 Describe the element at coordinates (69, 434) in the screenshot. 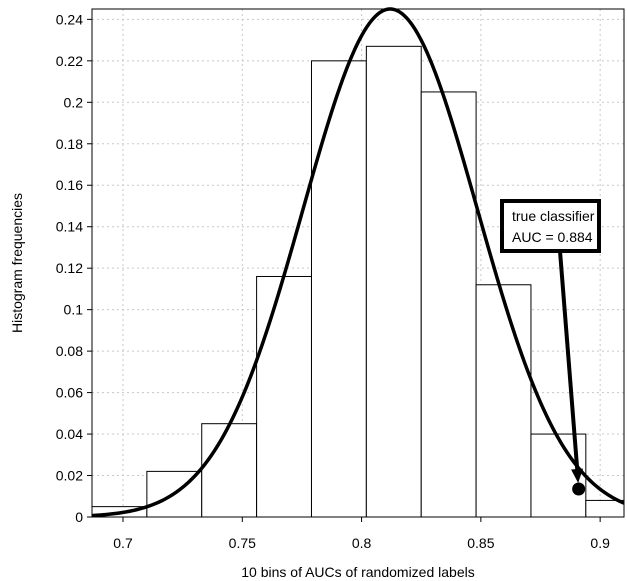

I see `y-tick-label: 0.04` at that location.